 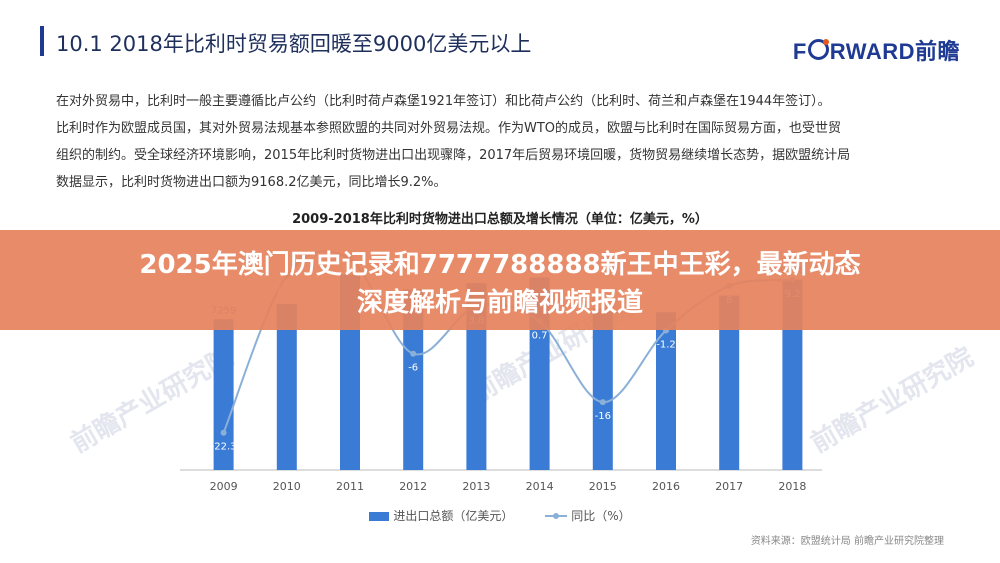 What do you see at coordinates (847, 541) in the screenshot?
I see `source-note: 资料来源：欧盟统计局 前瞻产业研究院整理` at bounding box center [847, 541].